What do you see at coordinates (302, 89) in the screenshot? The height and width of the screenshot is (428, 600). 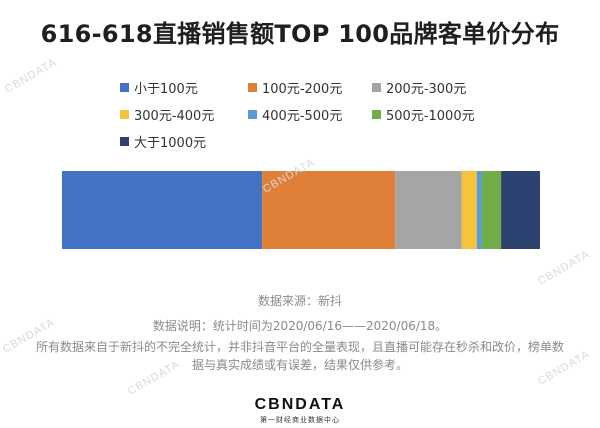 I see `legend-label: 100元-200元` at bounding box center [302, 89].